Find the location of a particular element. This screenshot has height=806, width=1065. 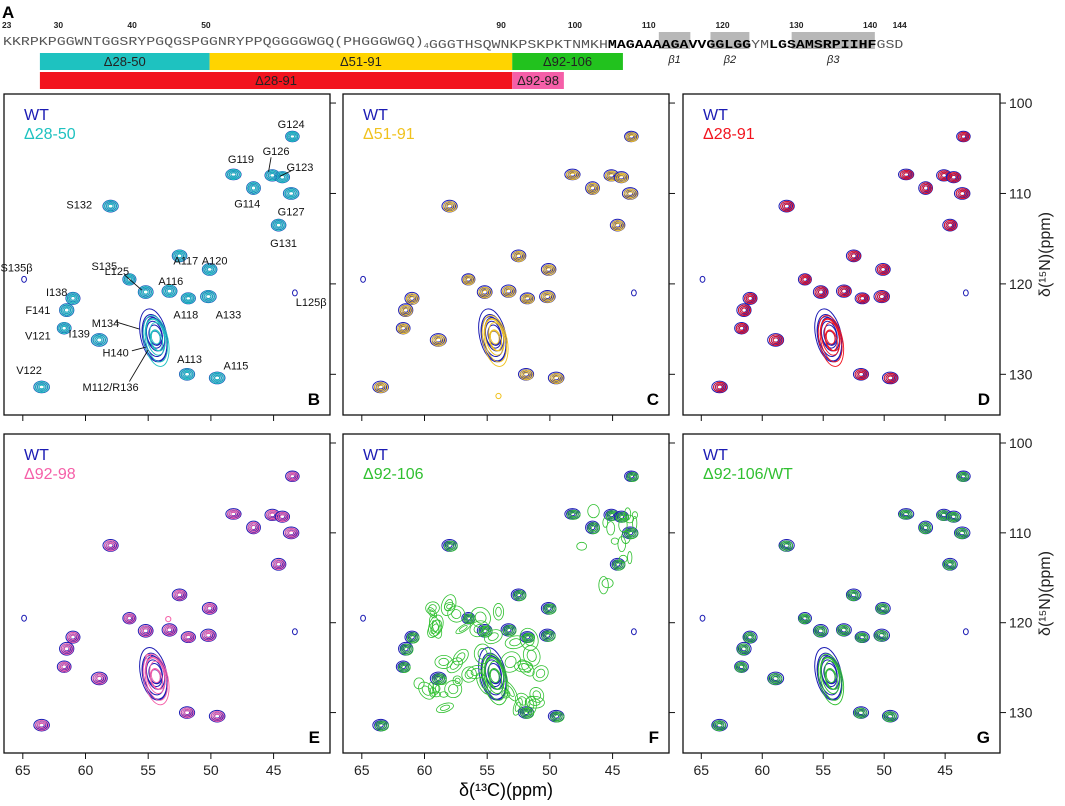

deletion-label-Δ51-91: Δ51-91 is located at coordinates (361, 61).